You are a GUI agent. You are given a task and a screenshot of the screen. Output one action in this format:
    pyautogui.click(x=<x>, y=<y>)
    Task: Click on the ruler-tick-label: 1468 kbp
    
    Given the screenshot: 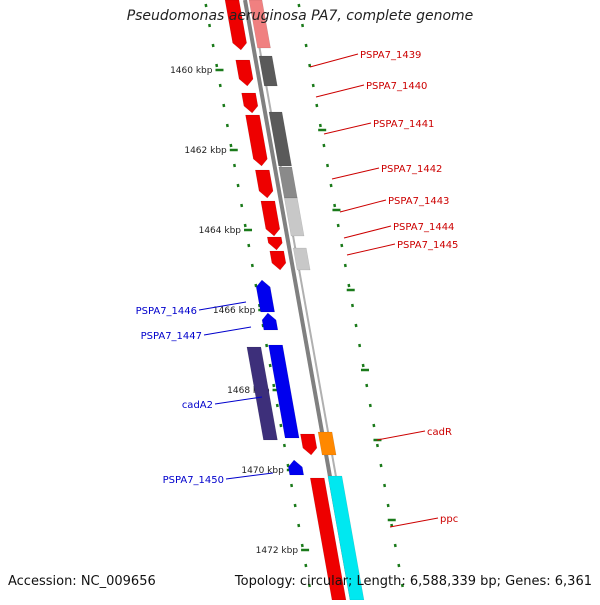 What is the action you would take?
    pyautogui.click(x=248, y=391)
    